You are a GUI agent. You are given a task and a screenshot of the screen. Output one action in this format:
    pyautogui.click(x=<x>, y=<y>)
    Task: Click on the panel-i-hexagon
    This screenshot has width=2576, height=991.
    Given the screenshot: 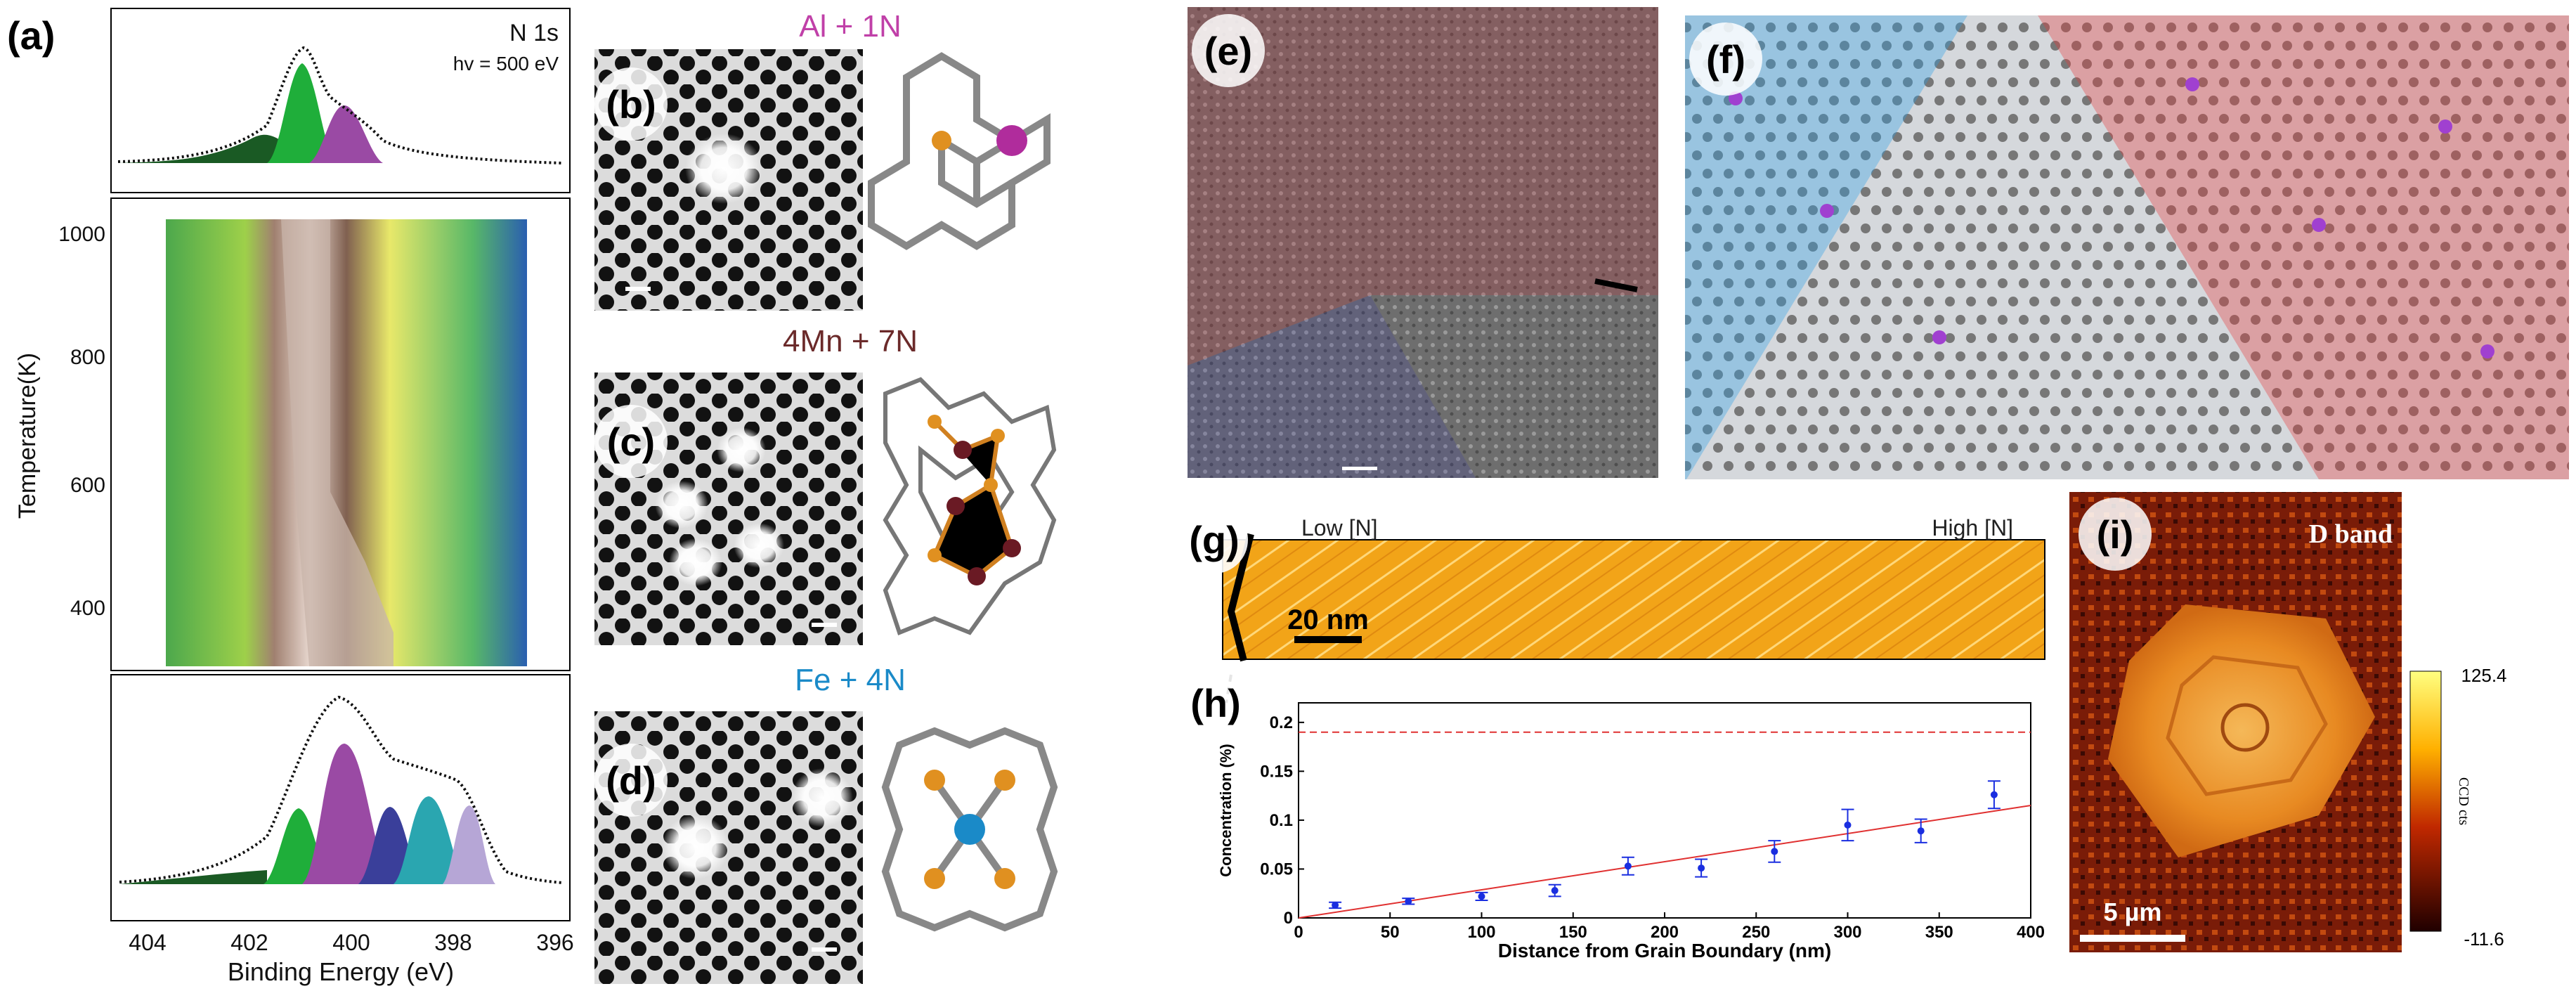 What is the action you would take?
    pyautogui.click(x=2241, y=730)
    